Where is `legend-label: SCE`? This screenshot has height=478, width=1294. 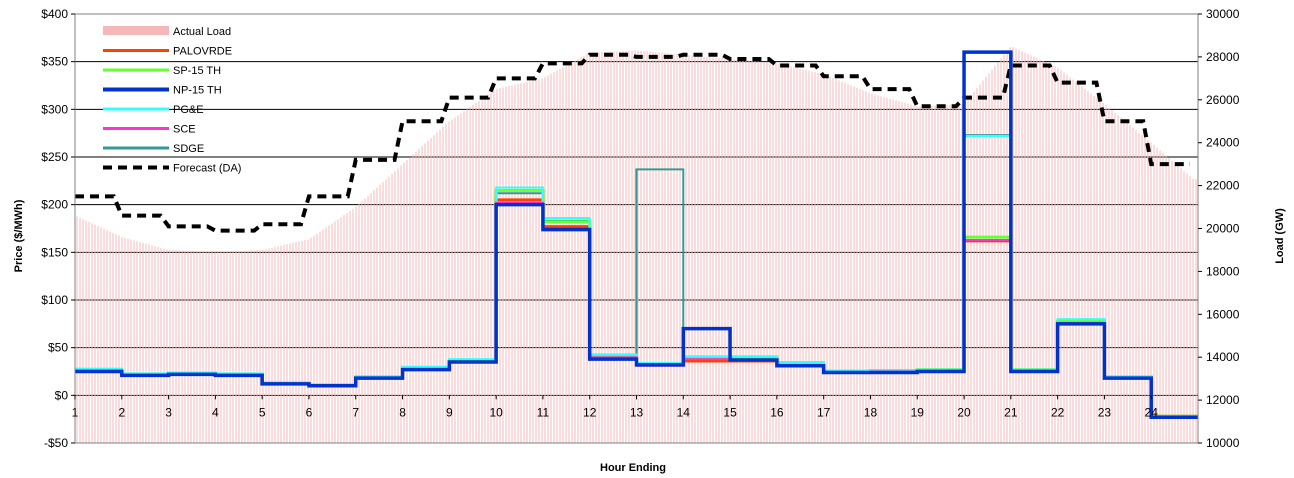 legend-label: SCE is located at coordinates (184, 130).